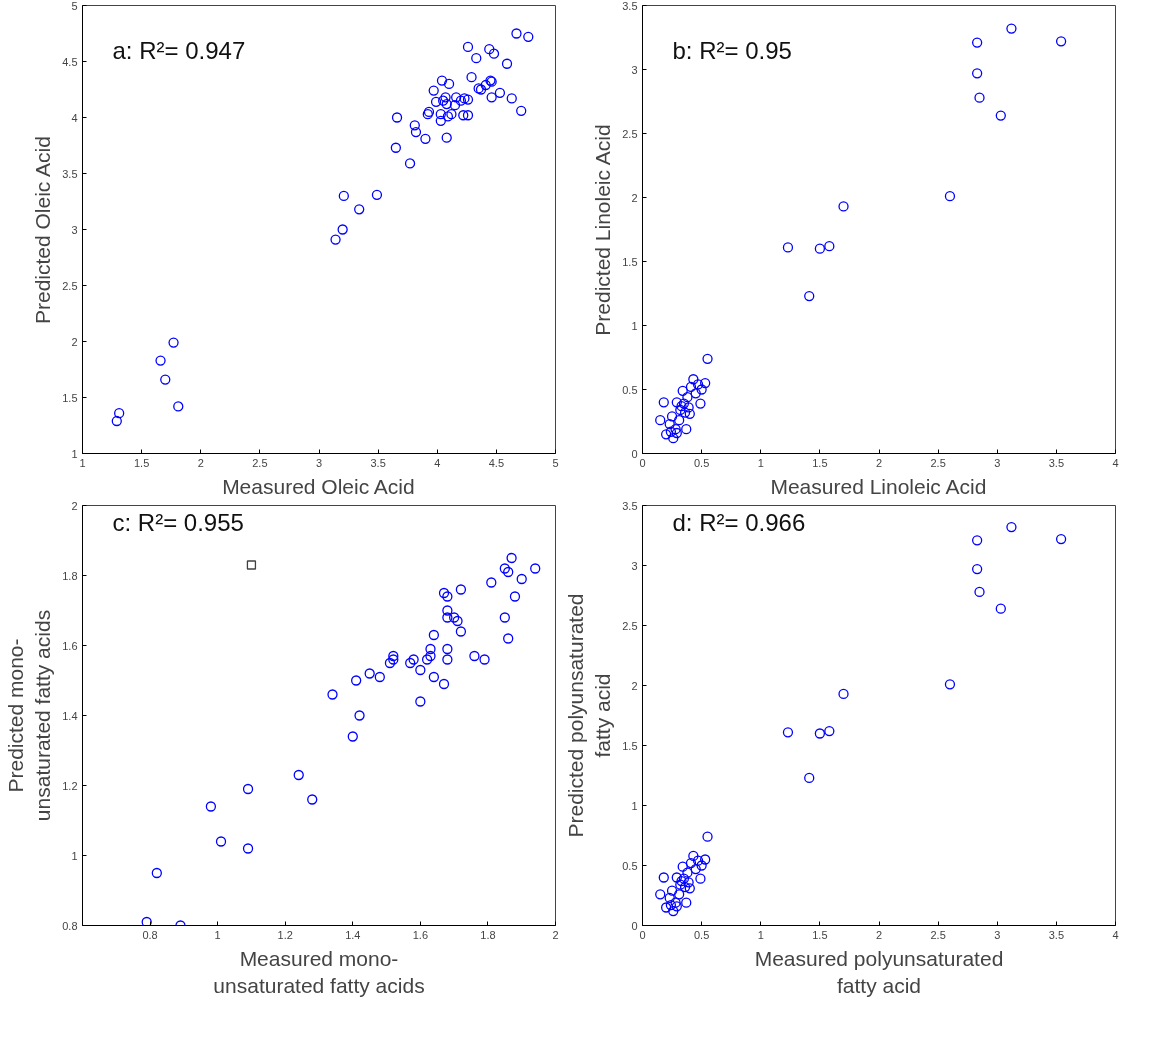  I want to click on y-tick-label: 4.5, so click(70, 61).